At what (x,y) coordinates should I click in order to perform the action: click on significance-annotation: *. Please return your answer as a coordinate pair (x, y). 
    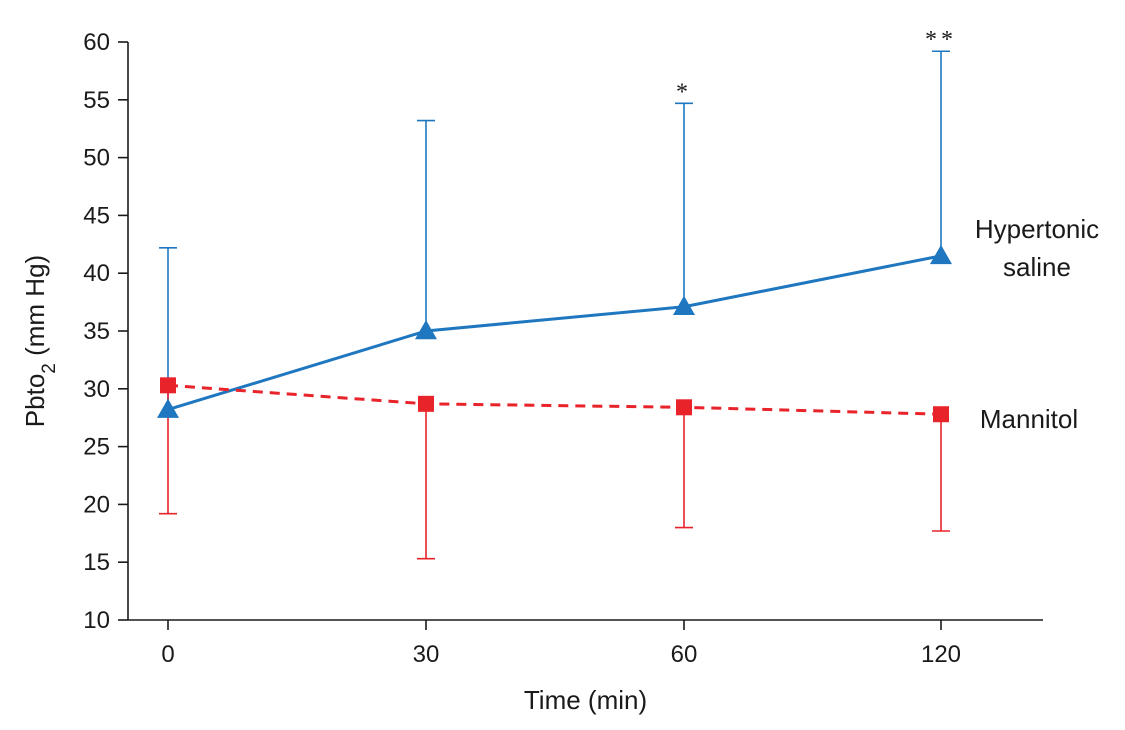
    Looking at the image, I should click on (684, 92).